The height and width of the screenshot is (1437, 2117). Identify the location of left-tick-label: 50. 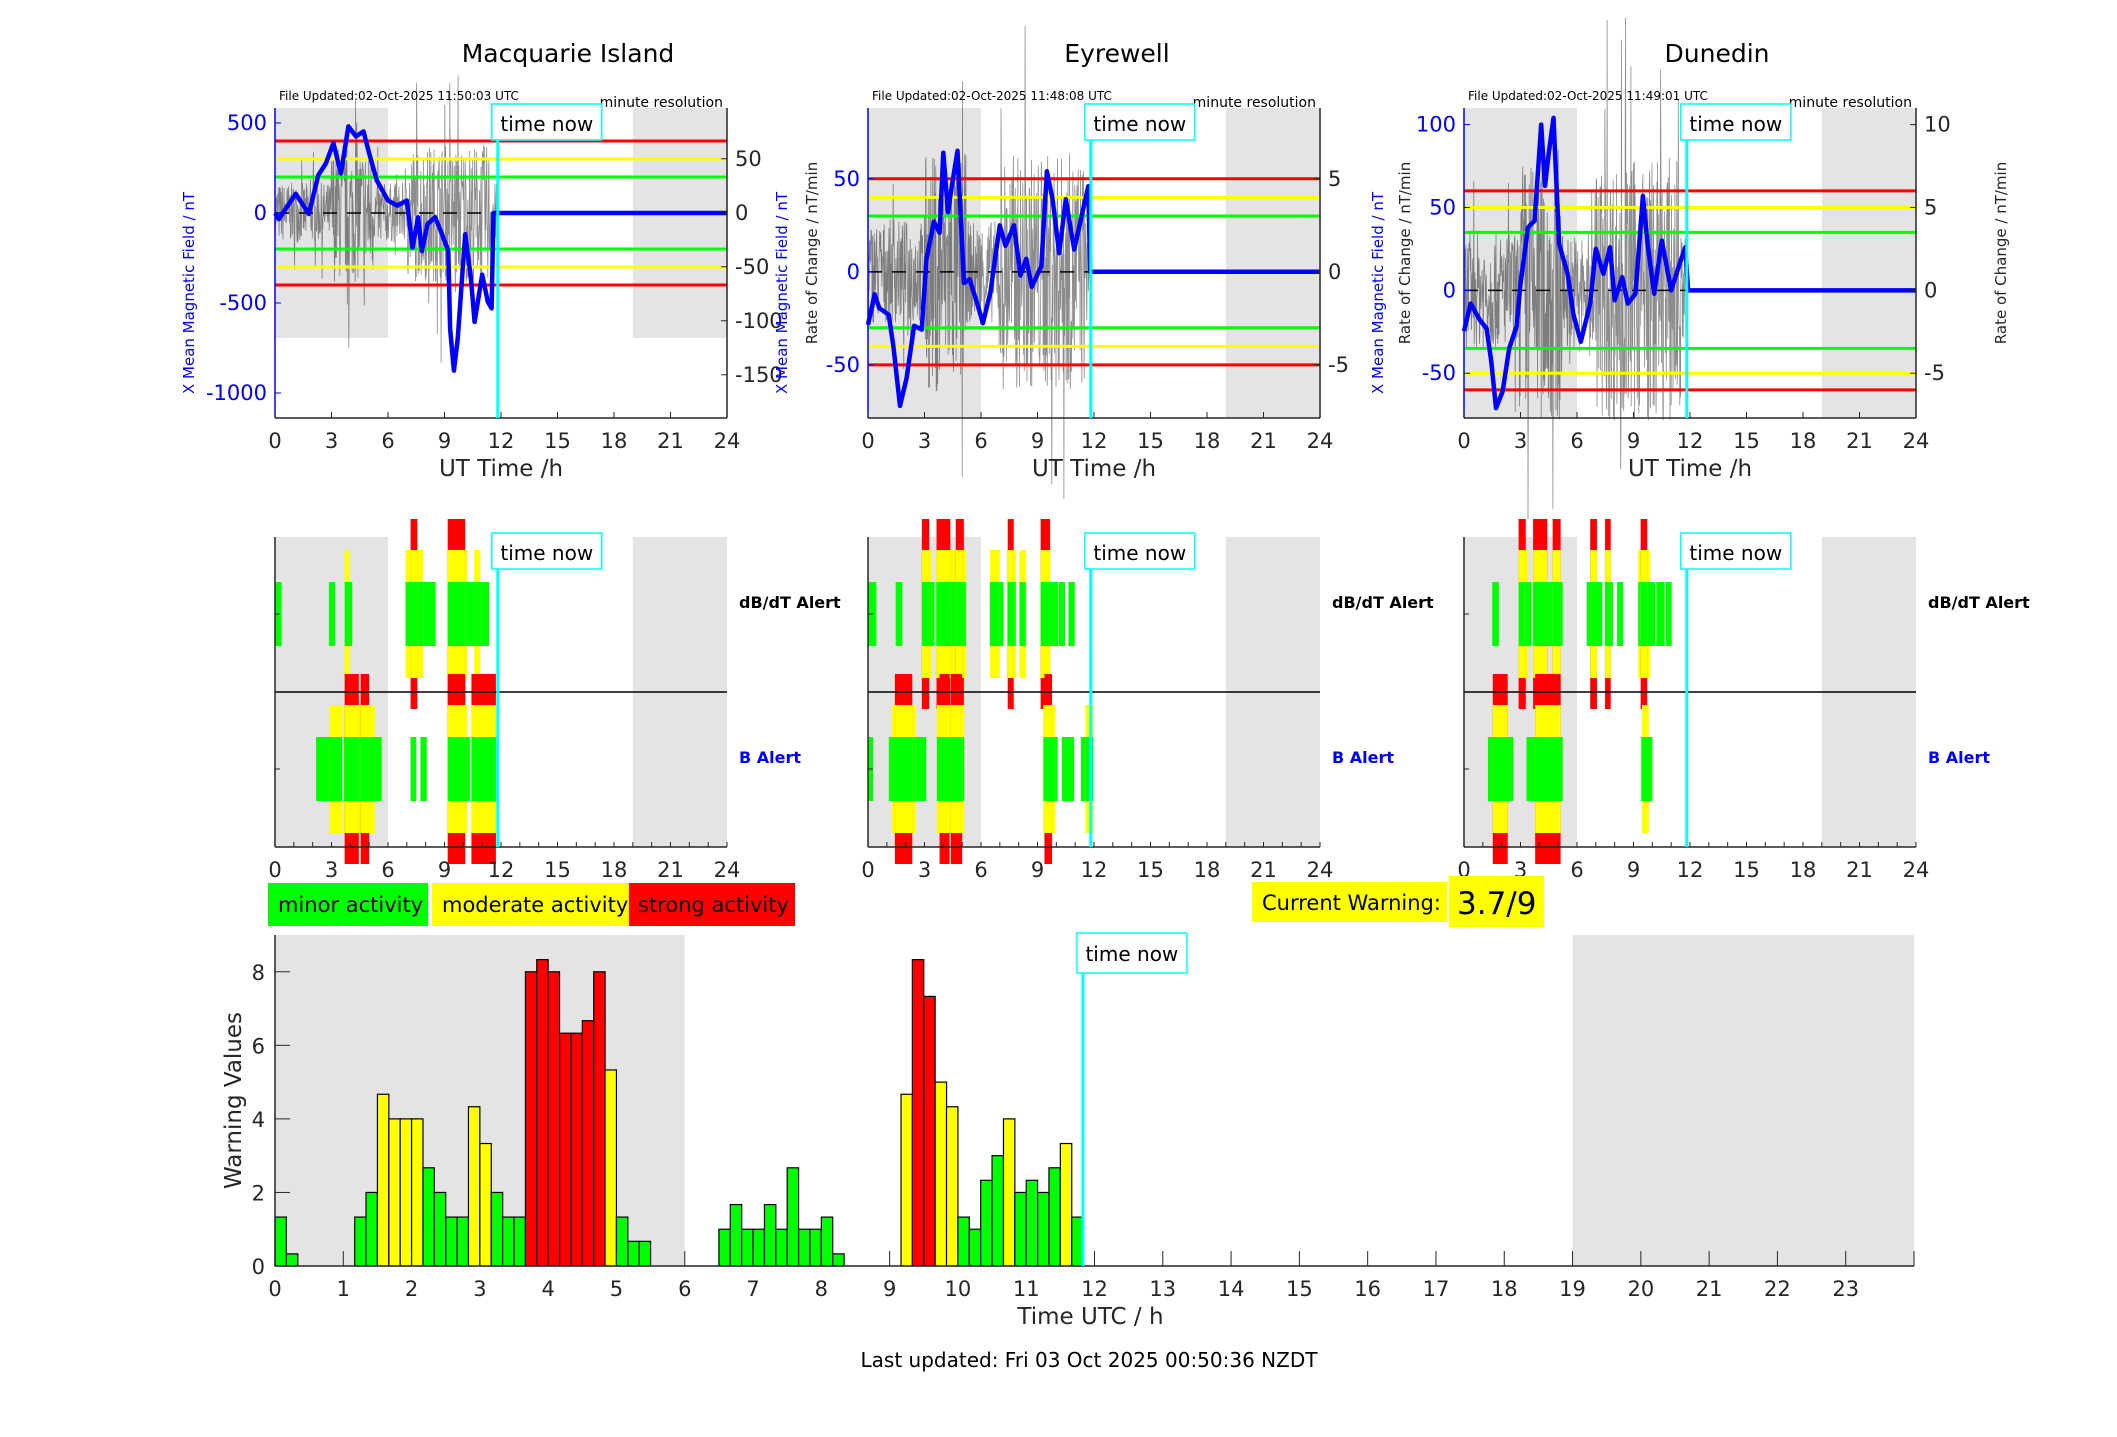
(1442, 207).